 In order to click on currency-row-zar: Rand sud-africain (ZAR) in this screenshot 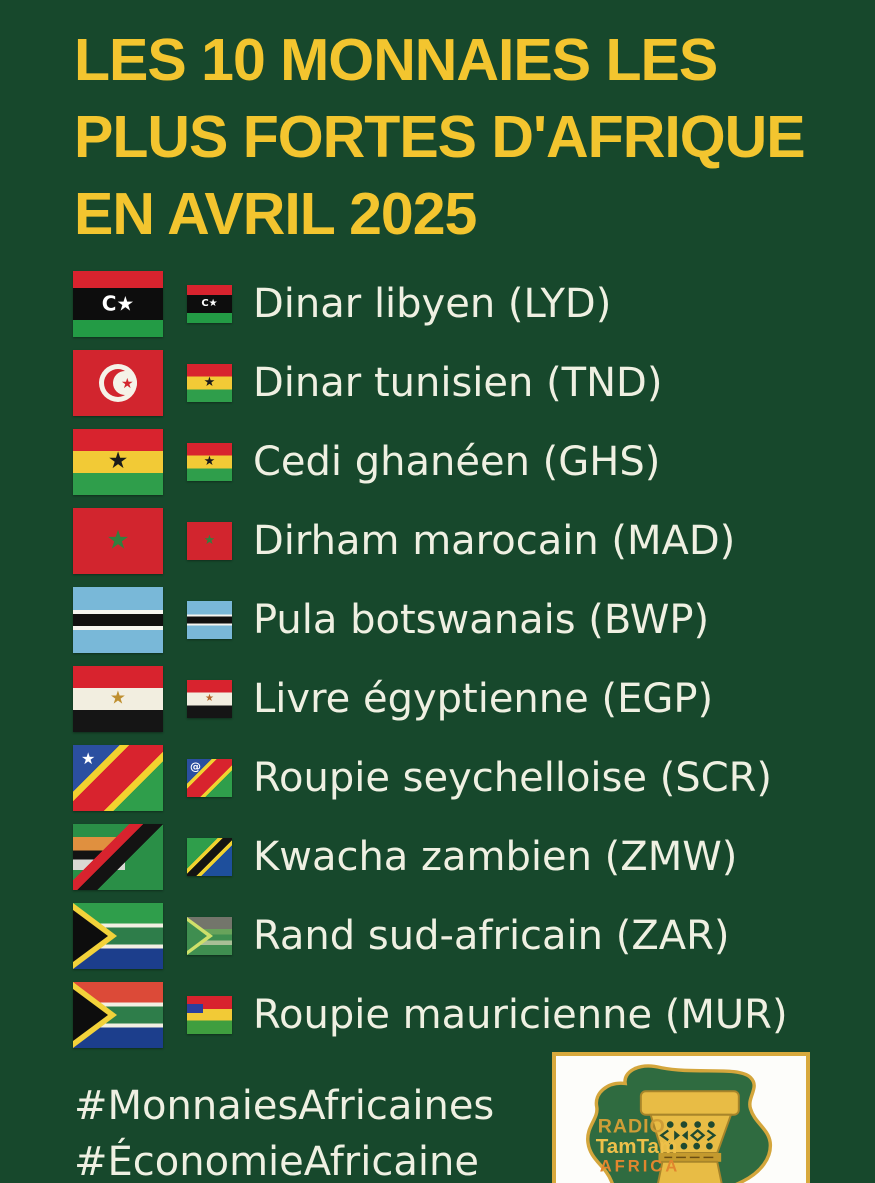, I will do `click(430, 936)`.